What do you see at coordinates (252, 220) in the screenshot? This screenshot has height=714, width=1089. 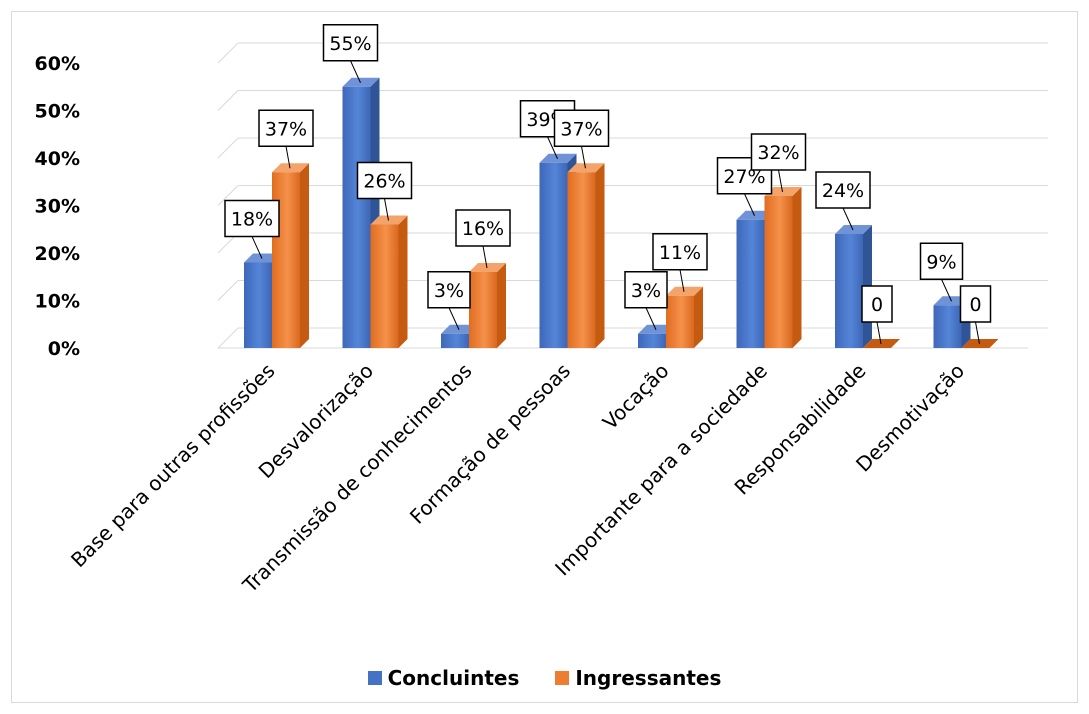 I see `svg-text: 18%` at bounding box center [252, 220].